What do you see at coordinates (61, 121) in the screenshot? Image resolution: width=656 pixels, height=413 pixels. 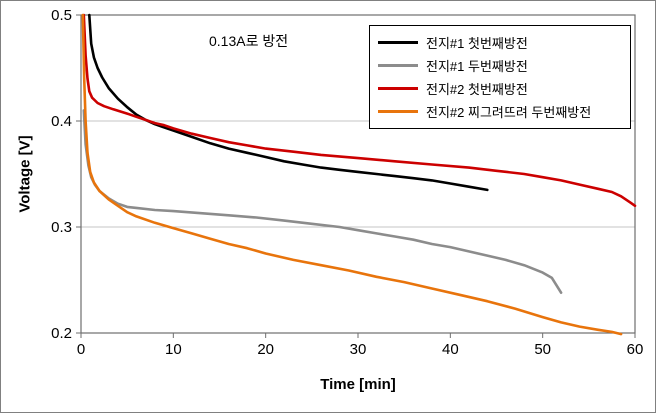 I see `y-tick-label-0.4: 0.4` at bounding box center [61, 121].